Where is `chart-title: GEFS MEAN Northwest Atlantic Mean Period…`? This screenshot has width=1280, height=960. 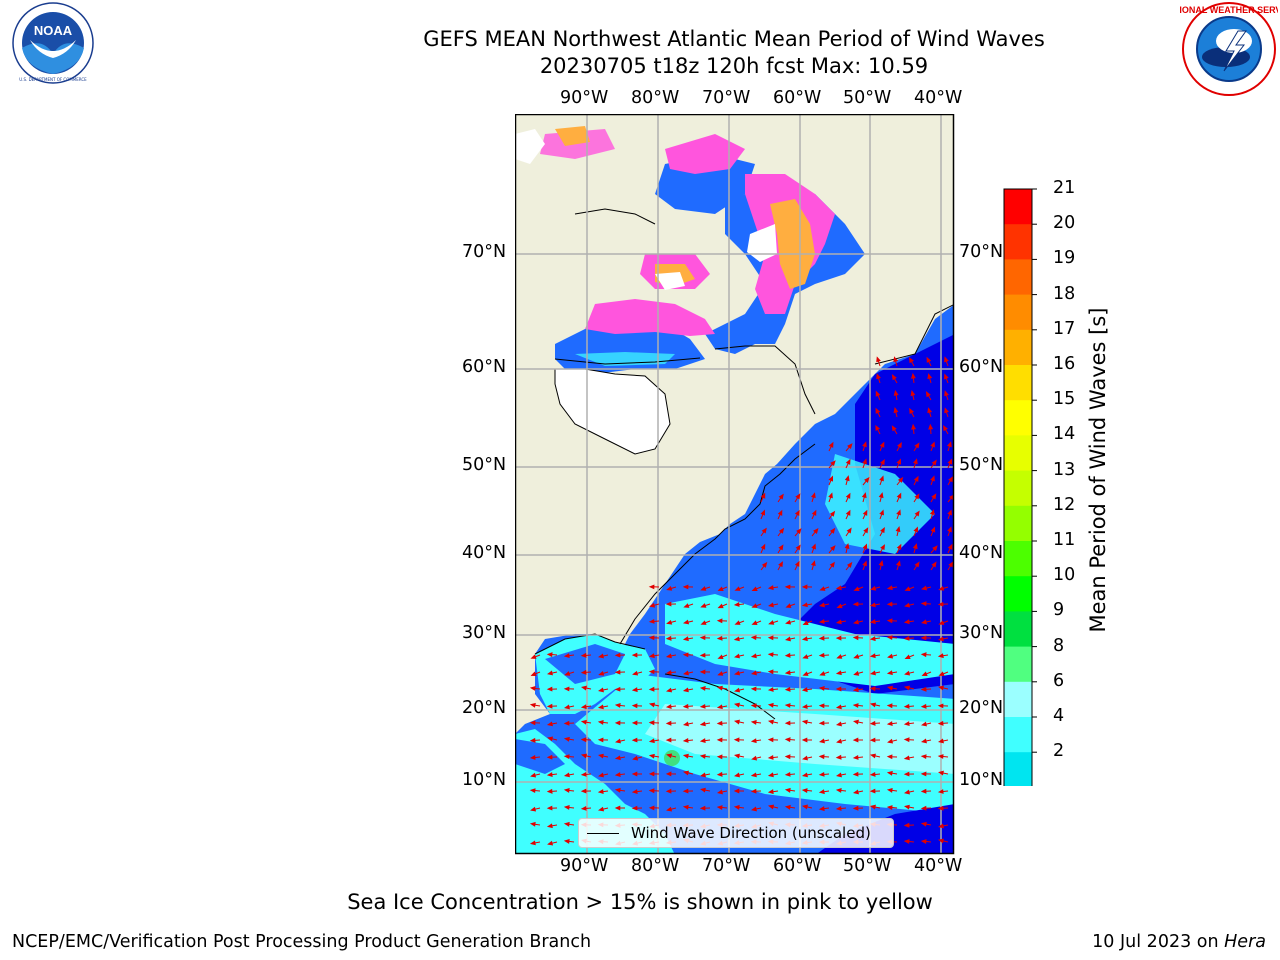 chart-title: GEFS MEAN Northwest Atlantic Mean Period… is located at coordinates (734, 53).